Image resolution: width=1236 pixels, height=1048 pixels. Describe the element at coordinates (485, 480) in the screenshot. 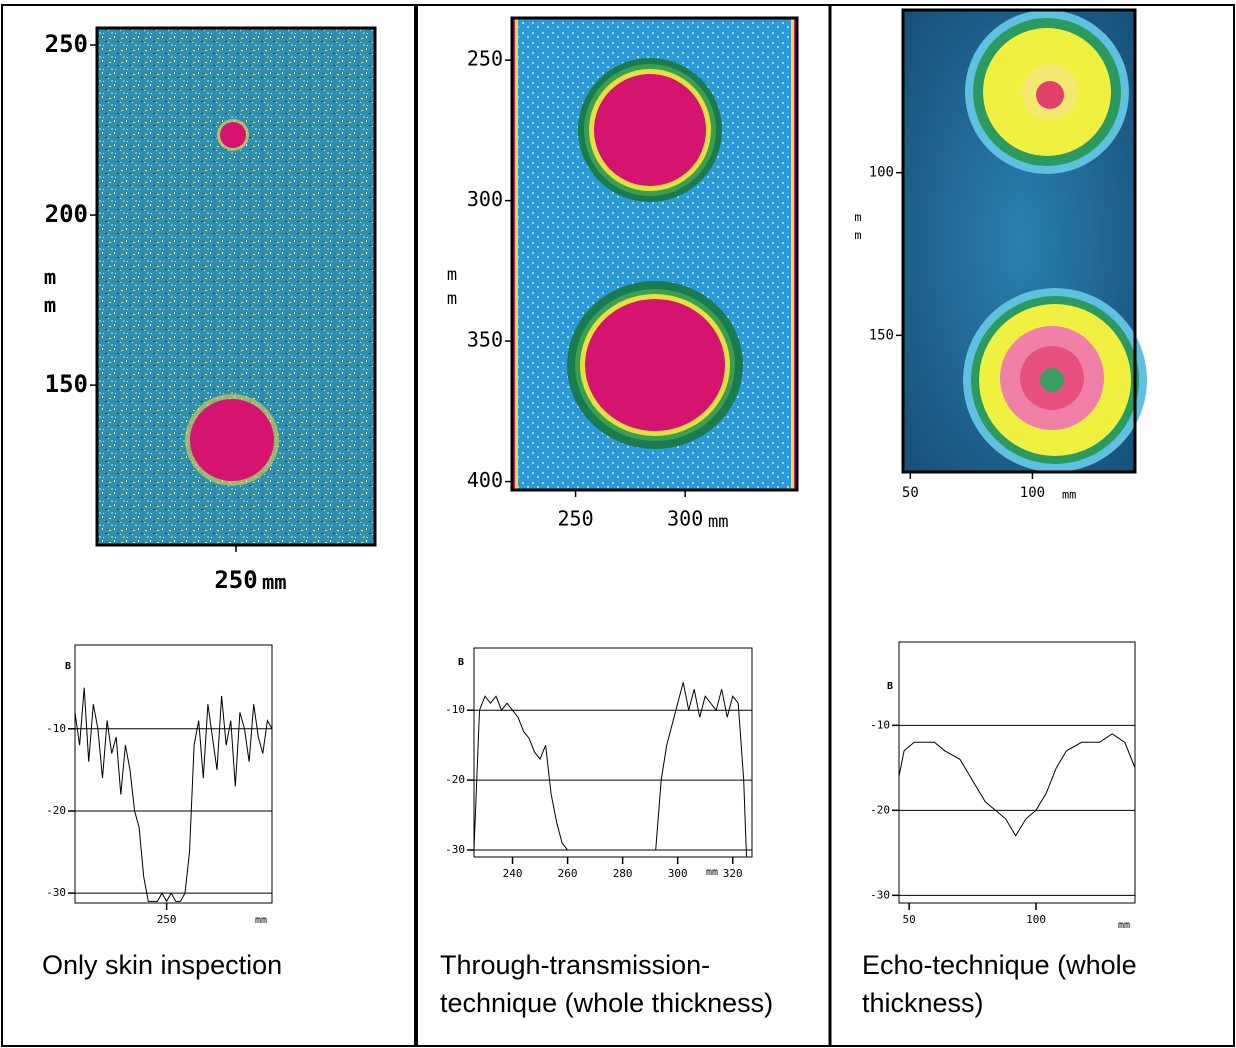

I see `y-tick-label: 400` at that location.